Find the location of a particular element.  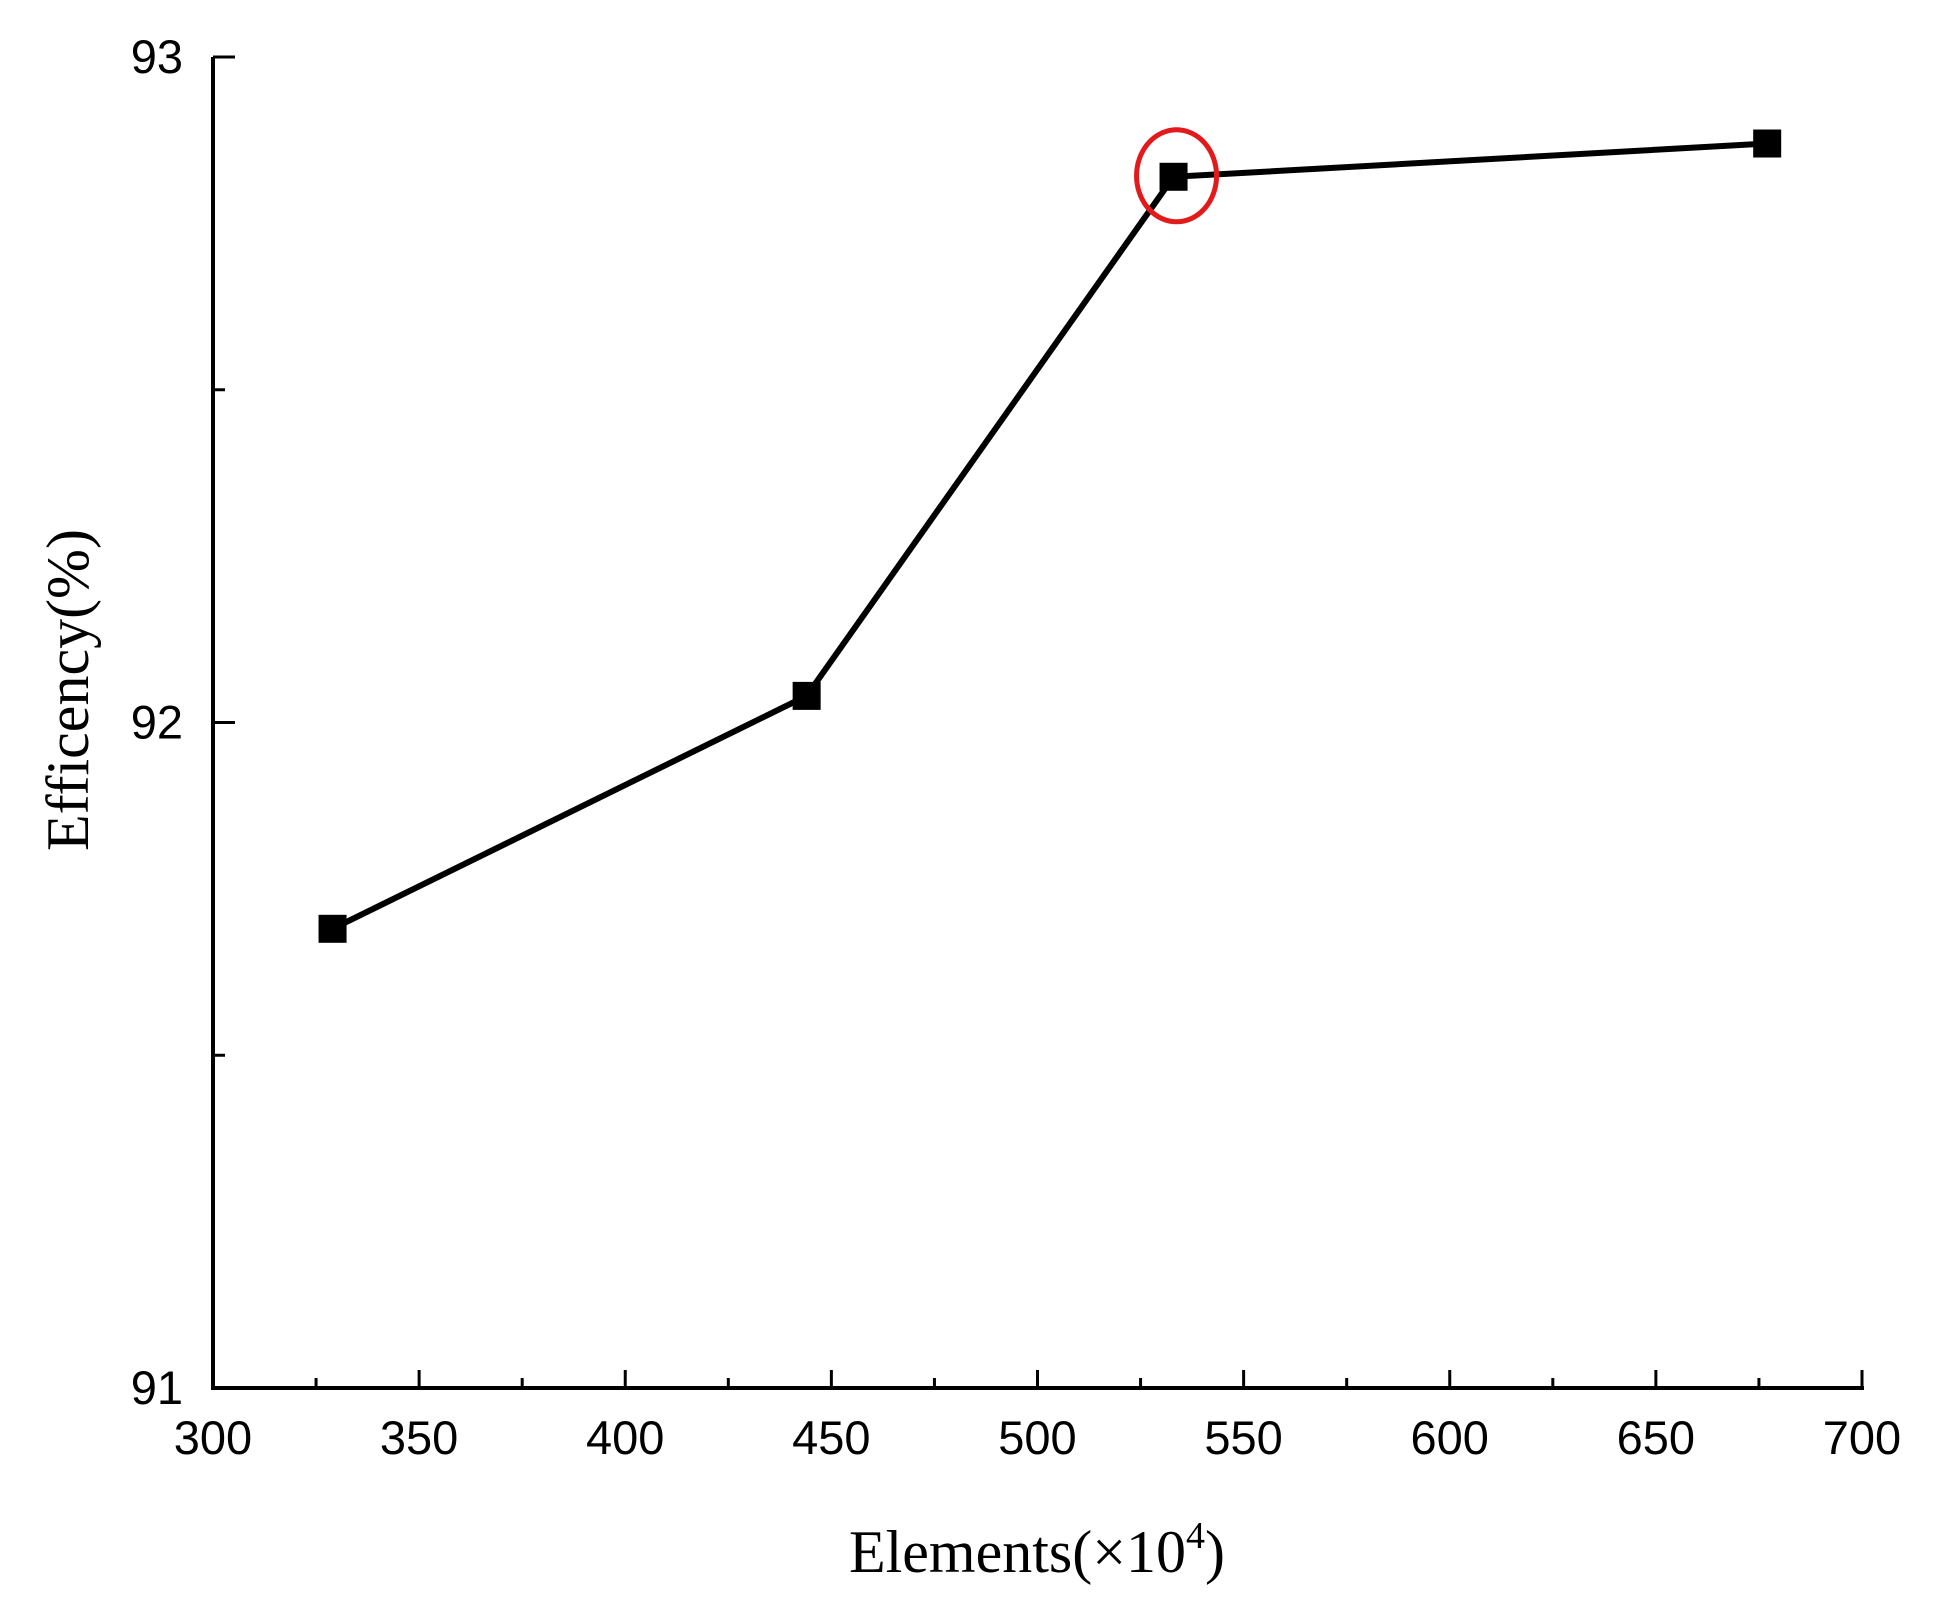

x-tick-label-300: 300 is located at coordinates (213, 1437).